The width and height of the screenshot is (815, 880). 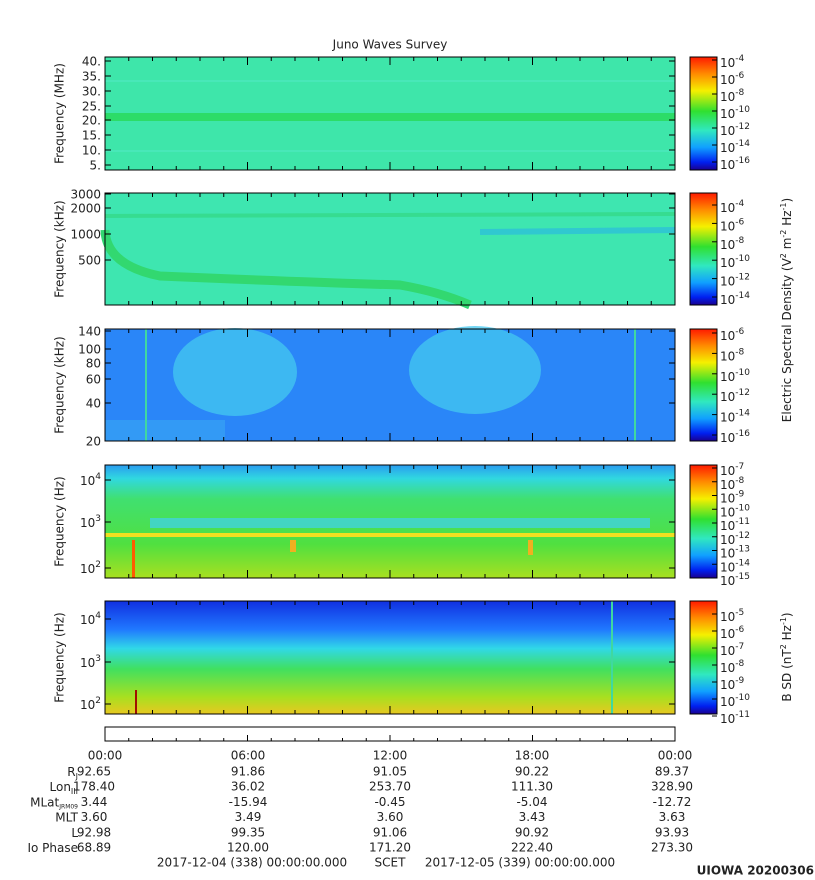 I want to click on y-tick-label: 30., so click(x=91, y=92).